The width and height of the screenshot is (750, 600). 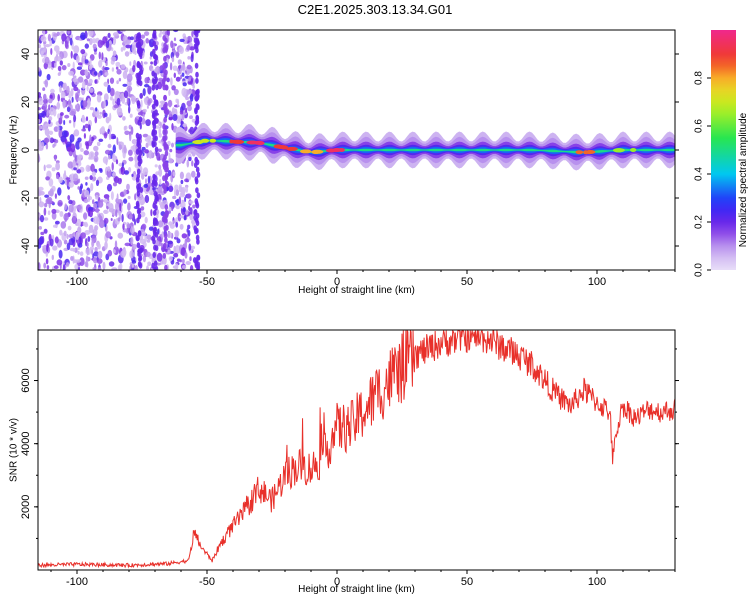 I want to click on colorbar-tick-label: 0.6, so click(x=699, y=126).